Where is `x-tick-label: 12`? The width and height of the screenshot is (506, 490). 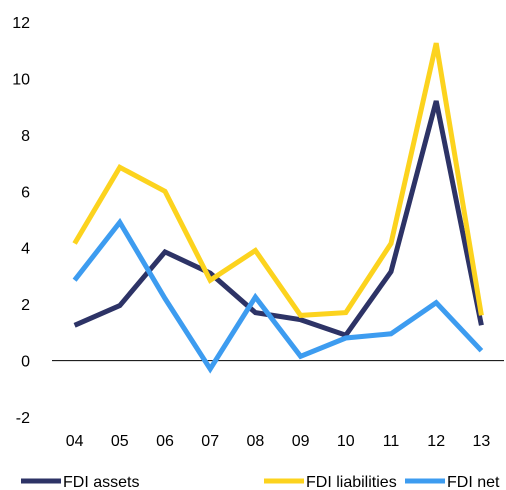 x-tick-label: 12 is located at coordinates (436, 441).